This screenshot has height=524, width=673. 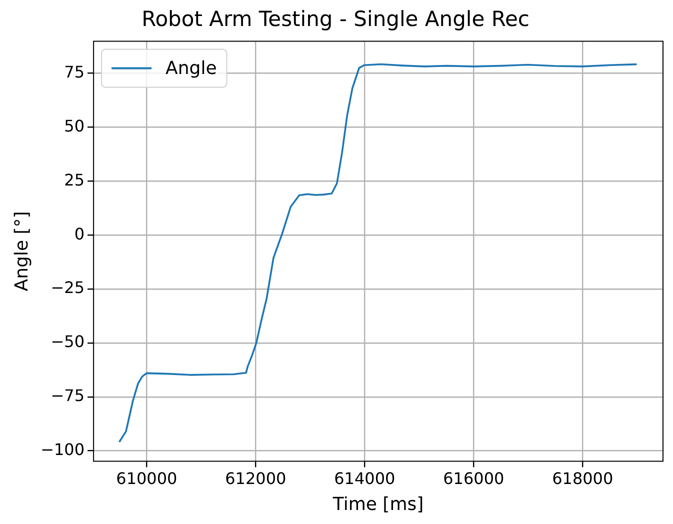 What do you see at coordinates (79, 234) in the screenshot?
I see `y-tick-label: 0` at bounding box center [79, 234].